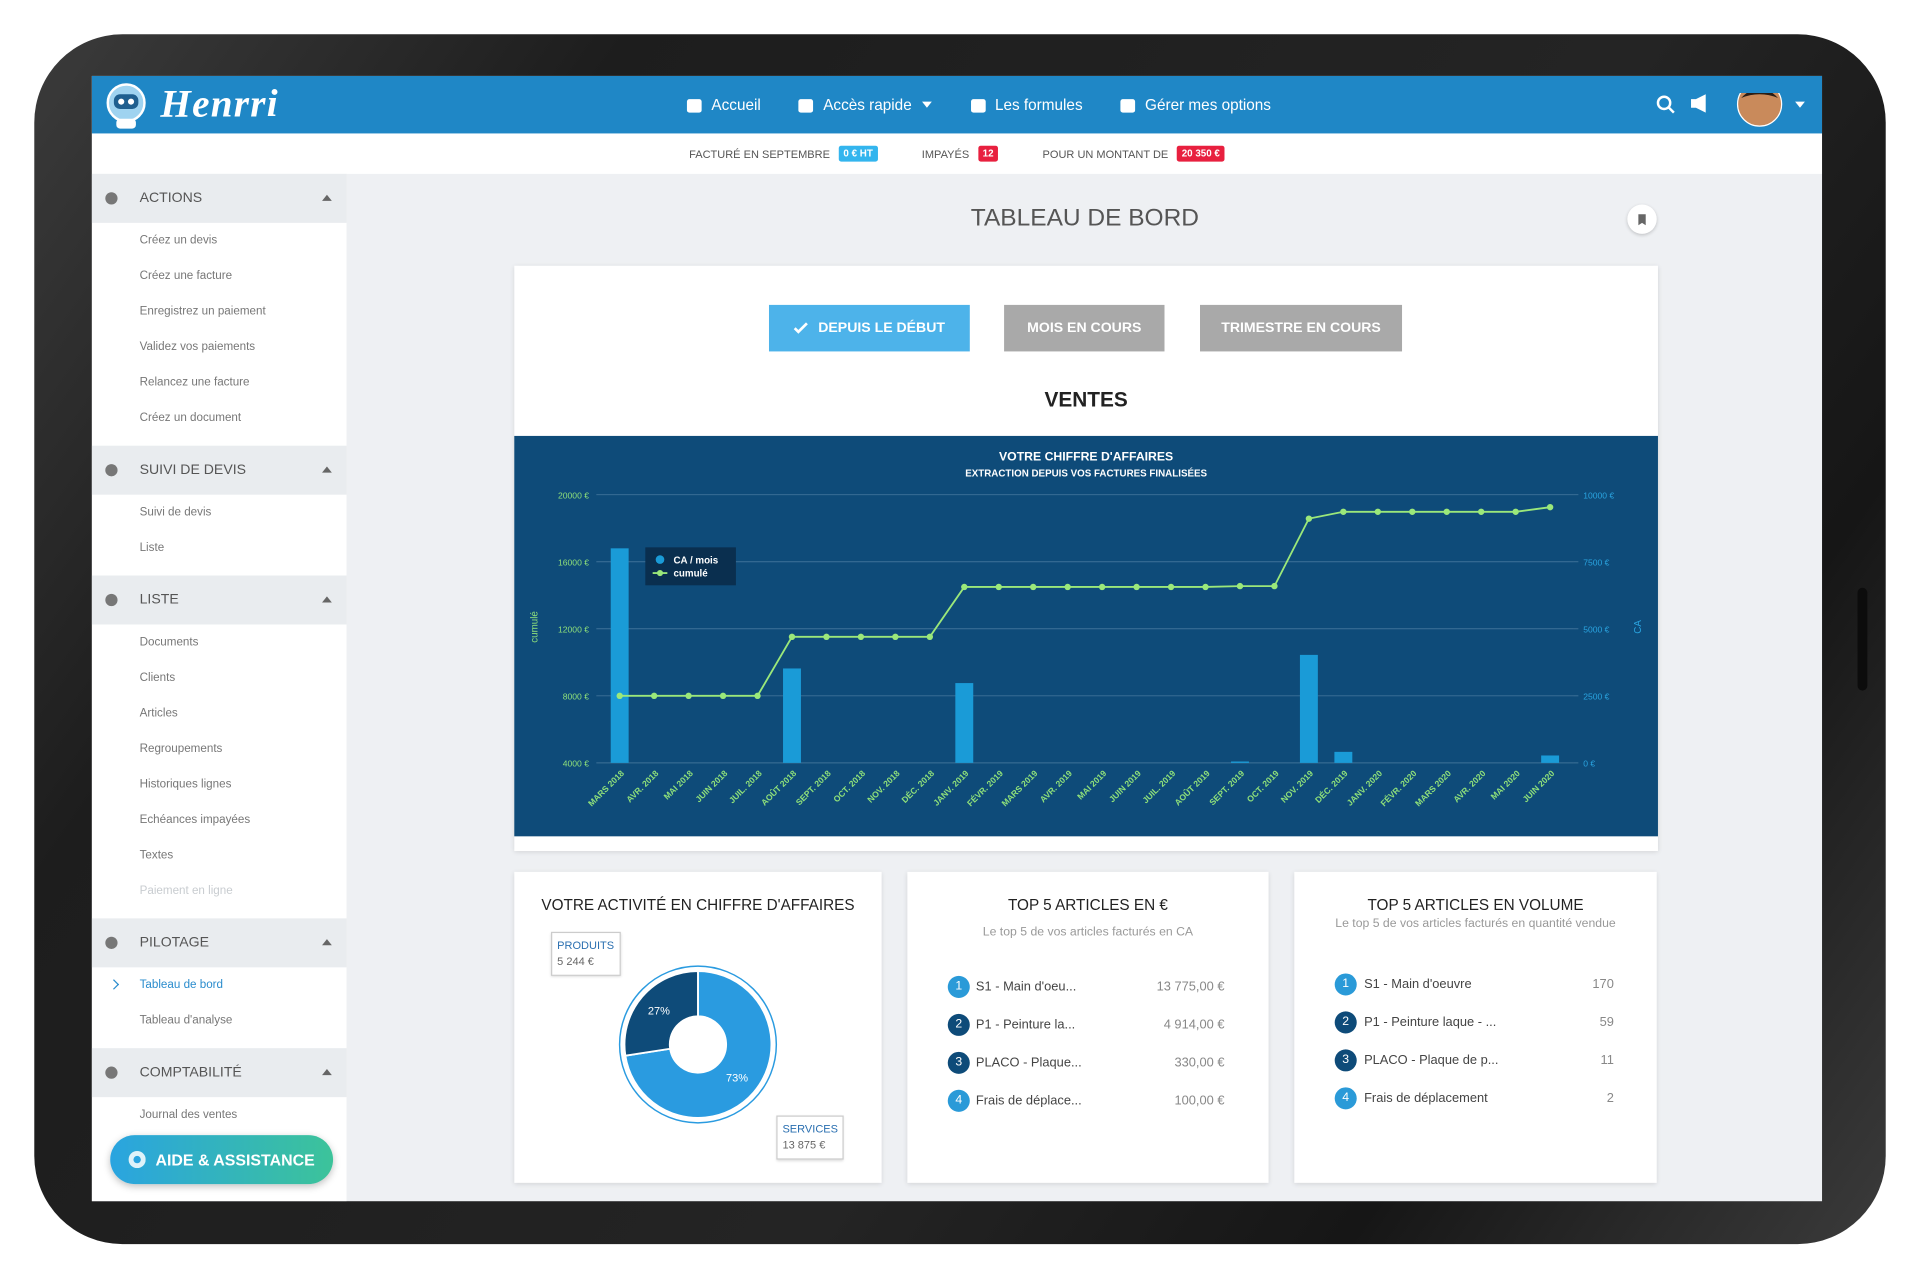  Describe the element at coordinates (945, 153) in the screenshot. I see `status-label: IMPAYÉS` at that location.